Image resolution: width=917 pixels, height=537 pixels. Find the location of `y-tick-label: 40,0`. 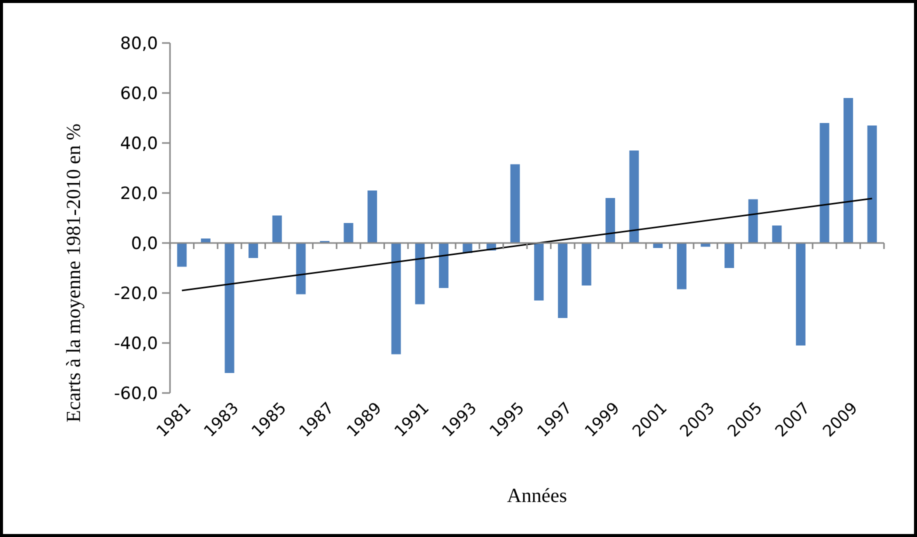

y-tick-label: 40,0 is located at coordinates (139, 144).